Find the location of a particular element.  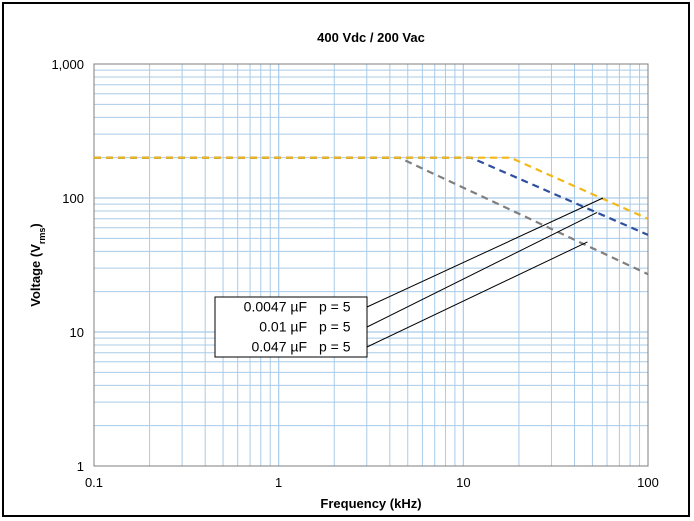

x-tick-label: 10 is located at coordinates (463, 482).